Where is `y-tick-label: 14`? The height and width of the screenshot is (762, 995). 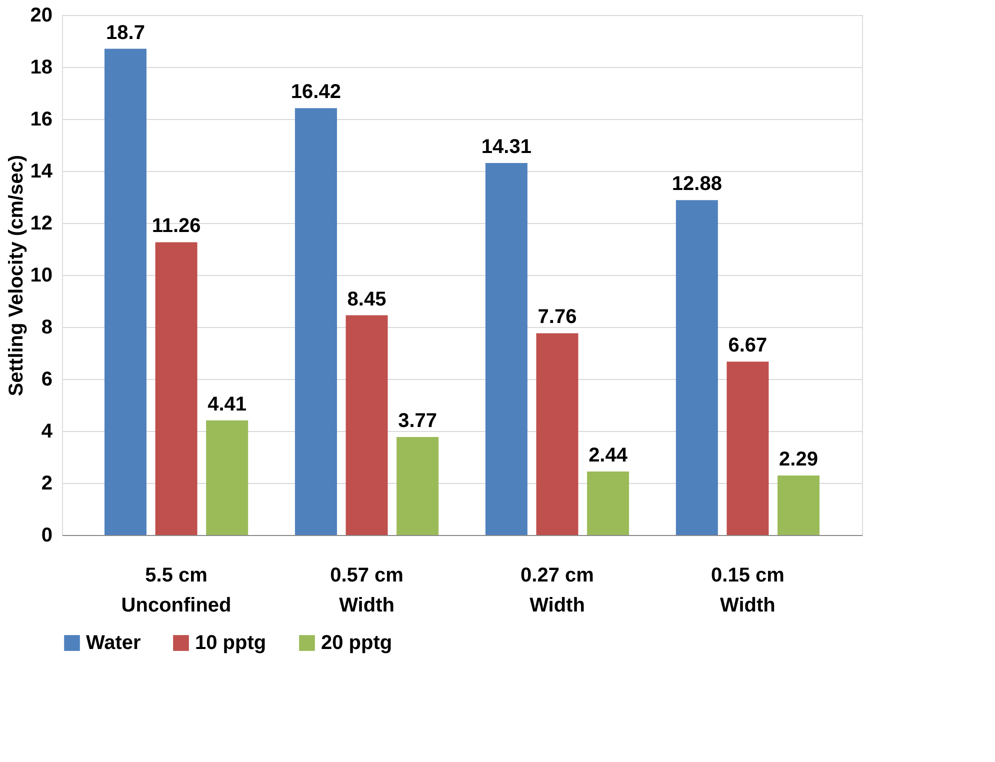 y-tick-label: 14 is located at coordinates (42, 171).